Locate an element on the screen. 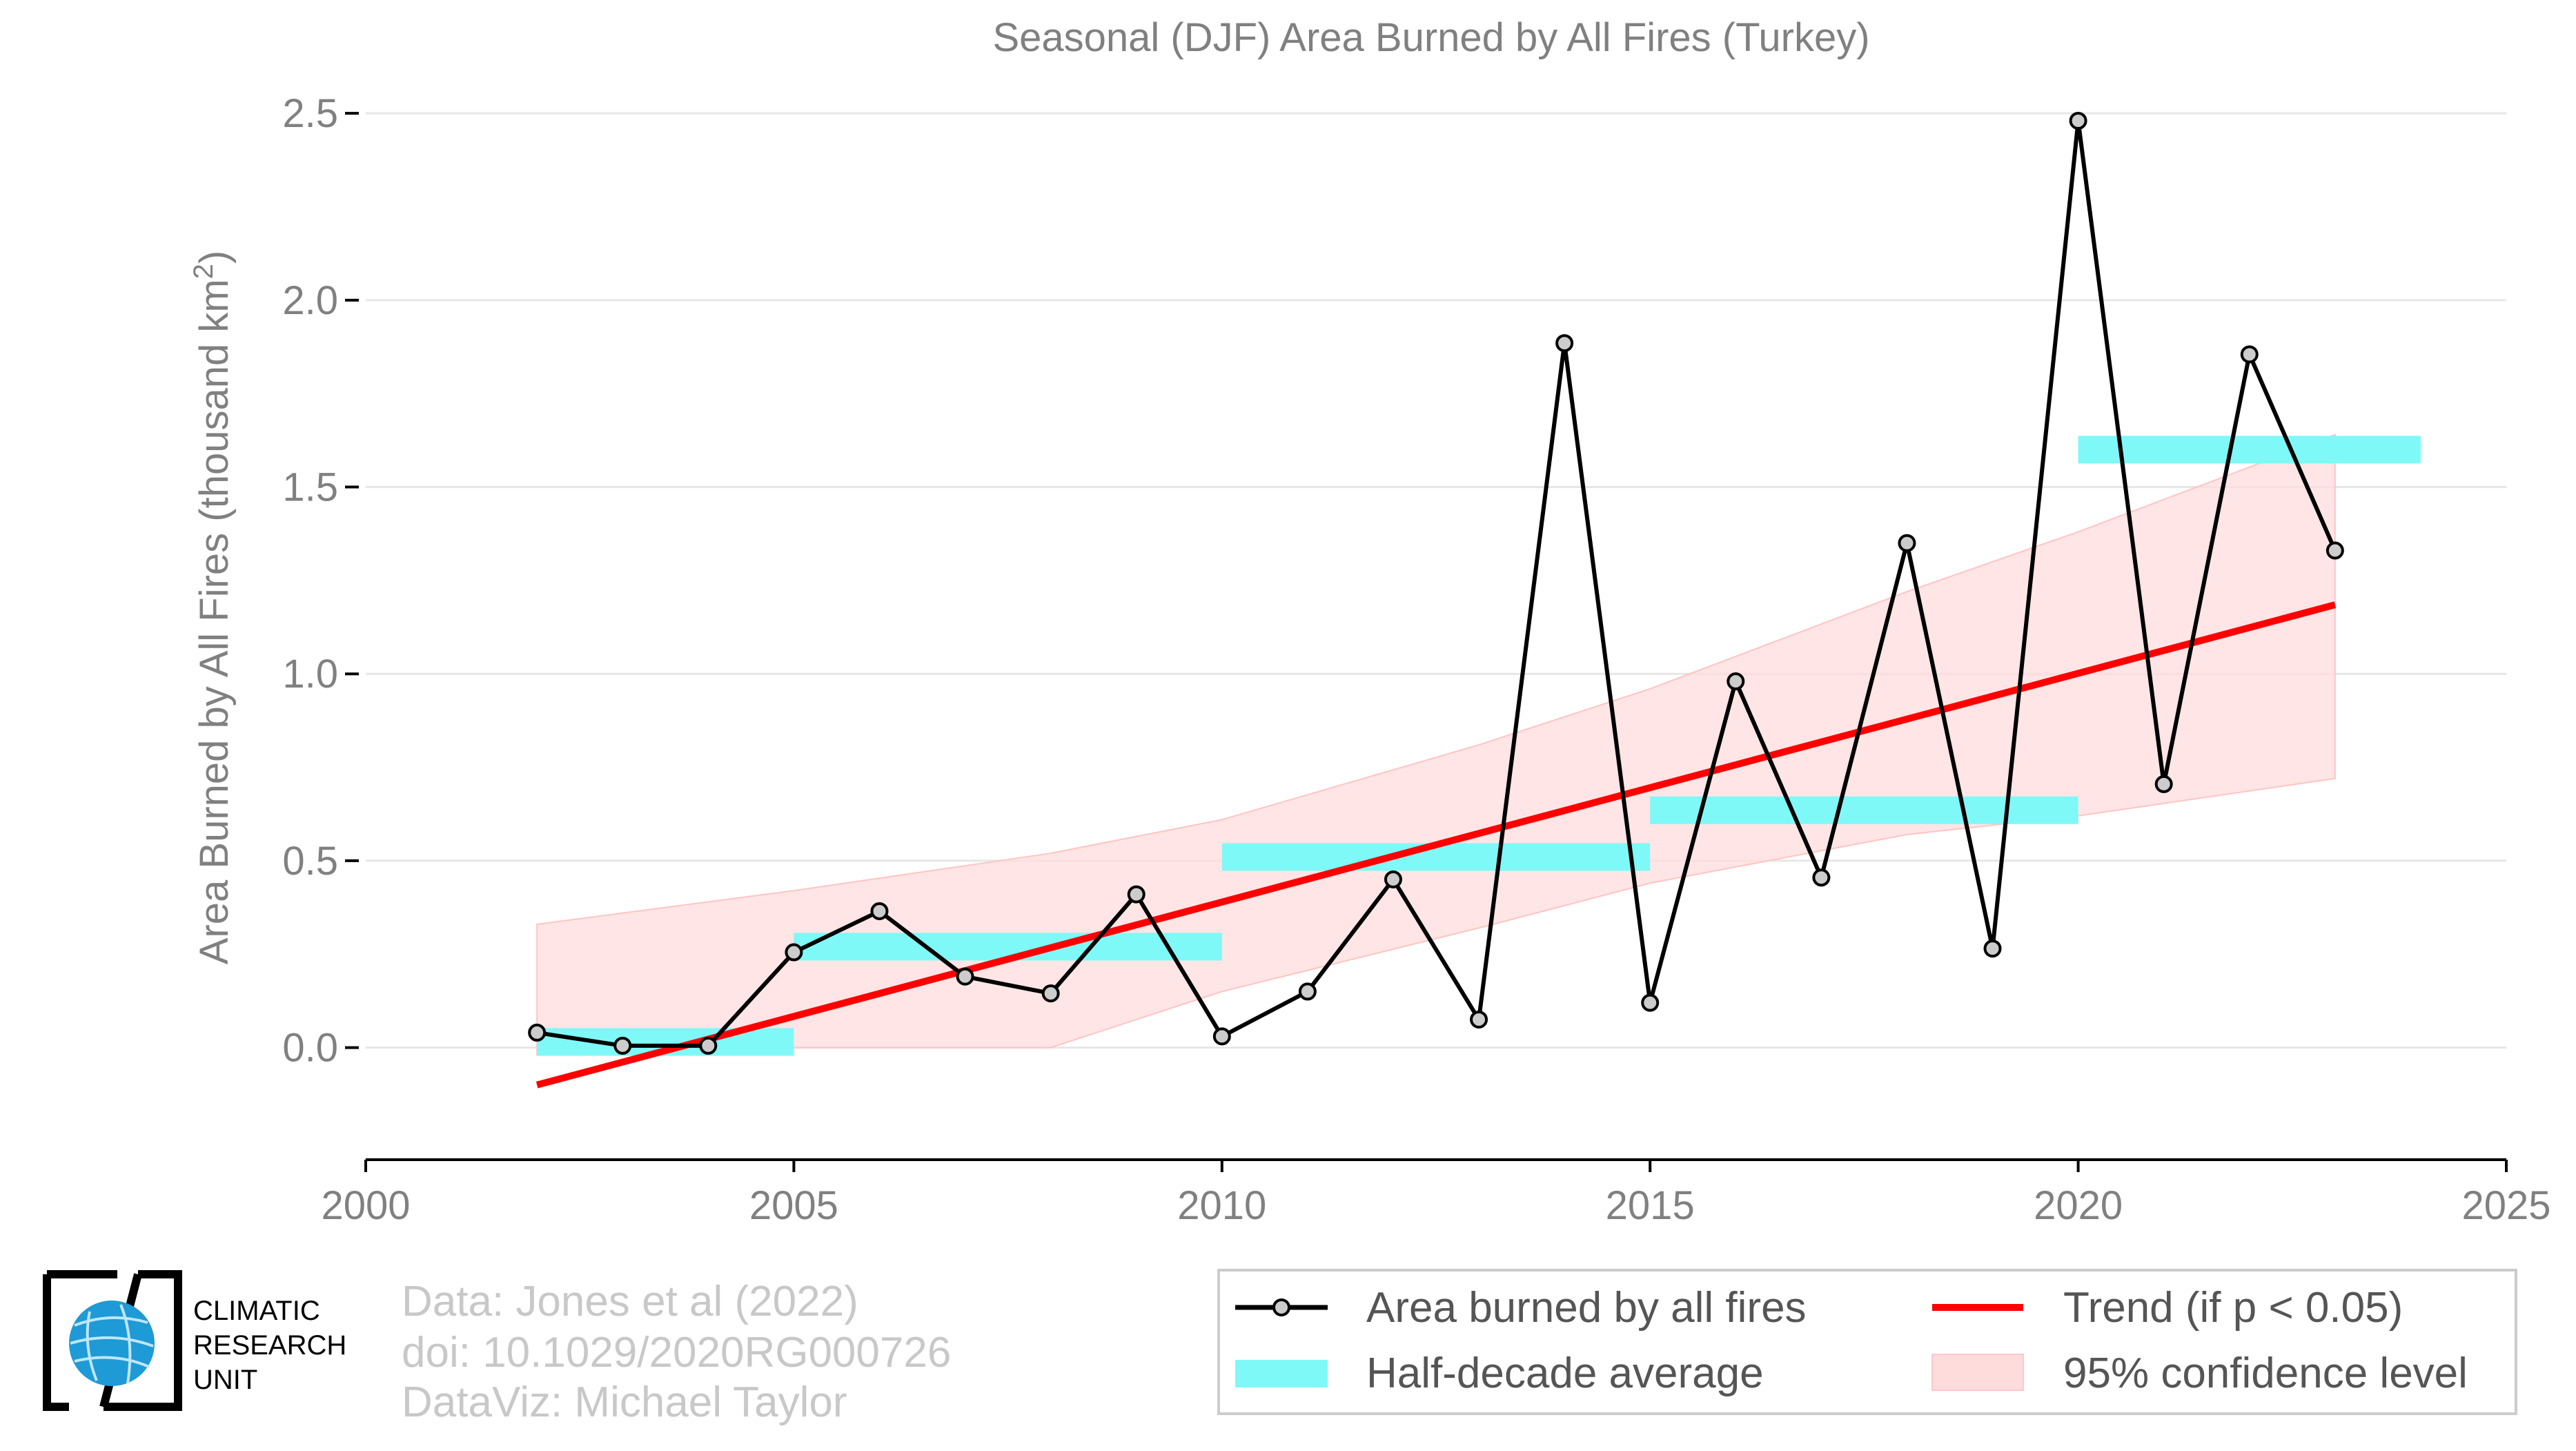 The height and width of the screenshot is (1451, 2576). y-axis-title-superscript: 2 is located at coordinates (203, 271).